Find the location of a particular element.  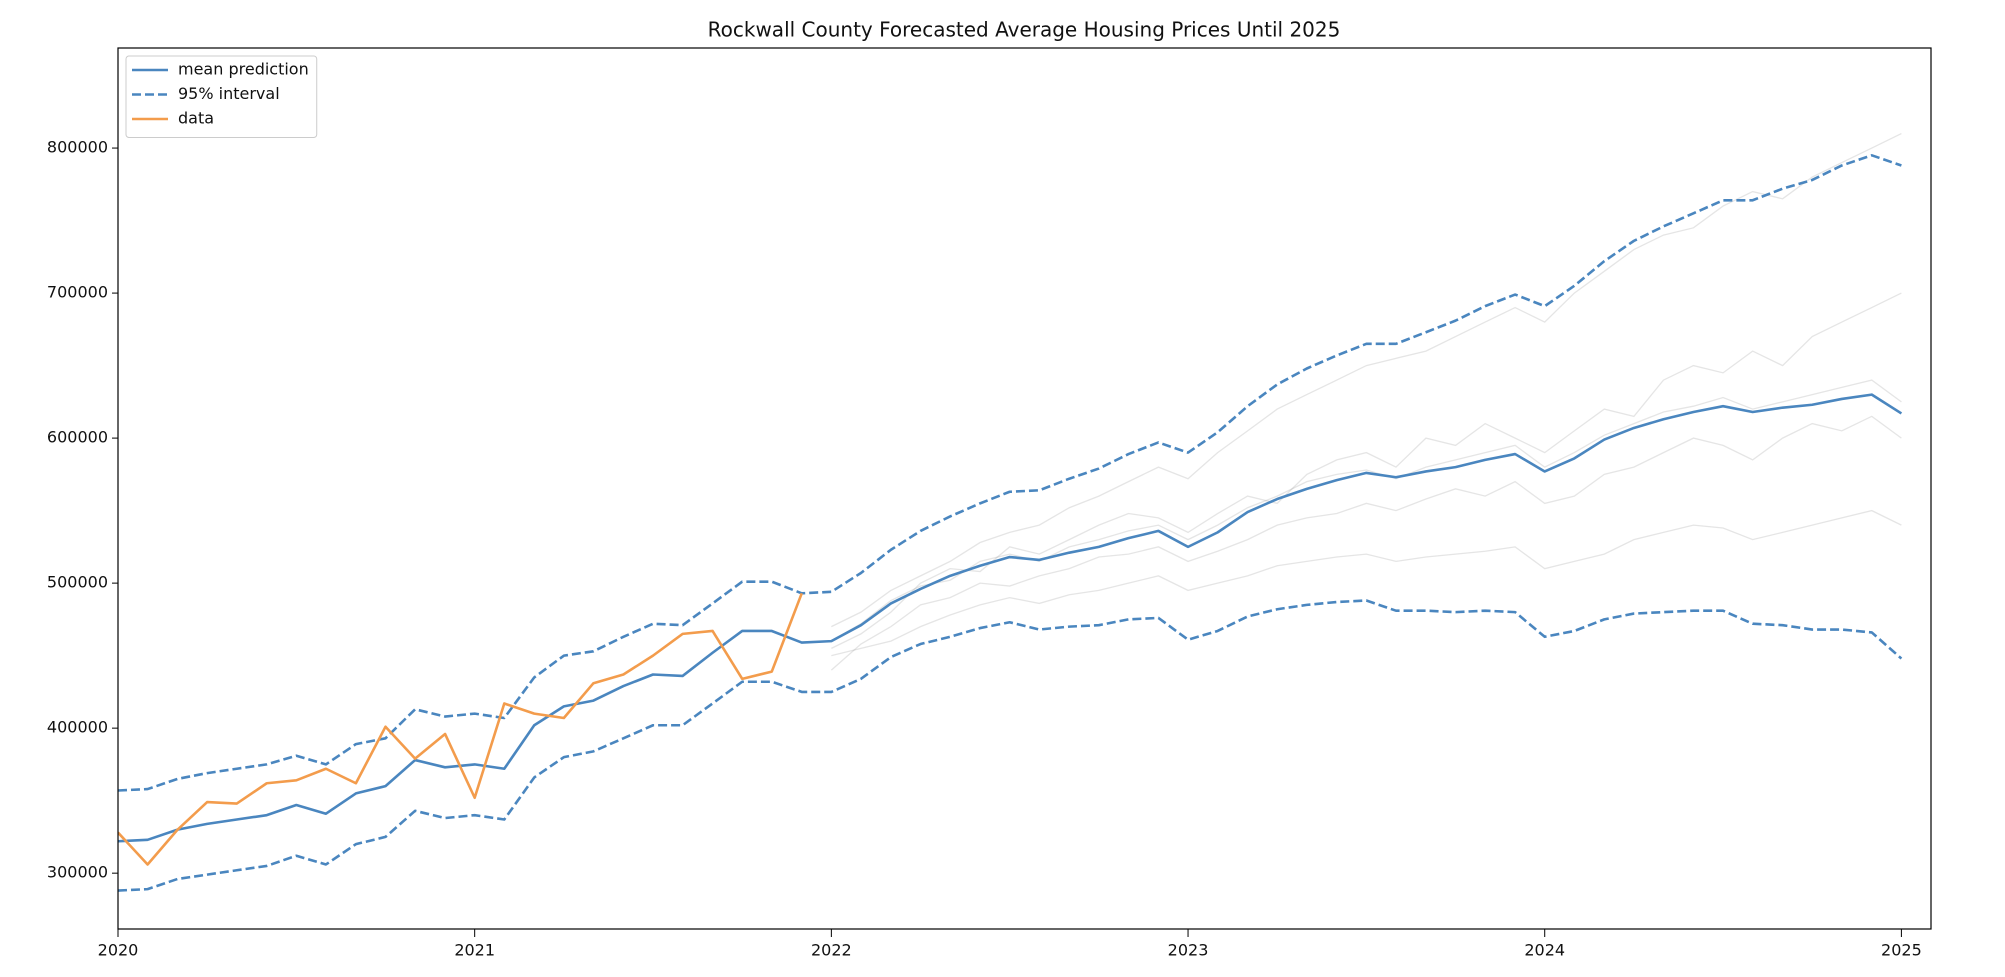

x-tick-label: 2025 is located at coordinates (1901, 950).